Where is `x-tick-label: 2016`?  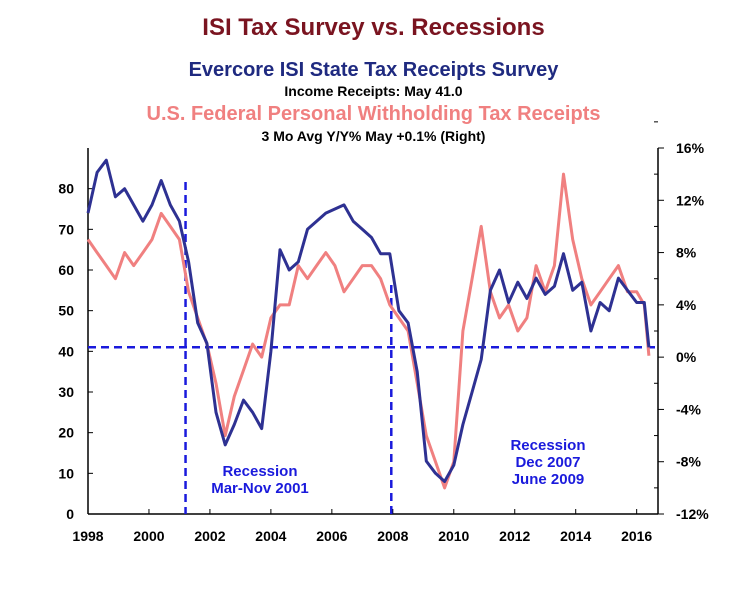
x-tick-label: 2016 is located at coordinates (636, 536).